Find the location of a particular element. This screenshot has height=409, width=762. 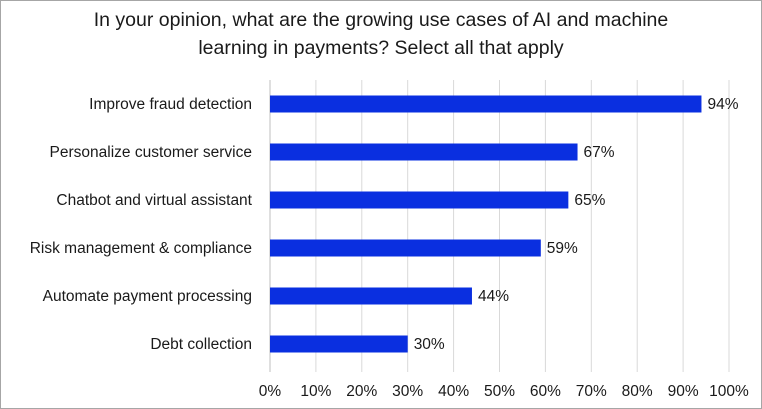

value-label: 59% is located at coordinates (562, 248).